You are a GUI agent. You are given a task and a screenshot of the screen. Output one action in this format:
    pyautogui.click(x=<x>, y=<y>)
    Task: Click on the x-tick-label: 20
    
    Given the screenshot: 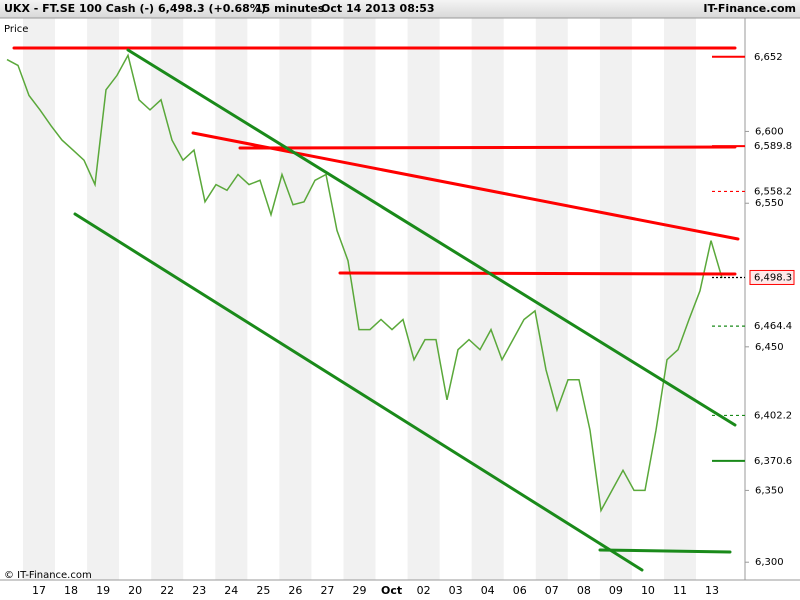 What is the action you would take?
    pyautogui.click(x=135, y=590)
    